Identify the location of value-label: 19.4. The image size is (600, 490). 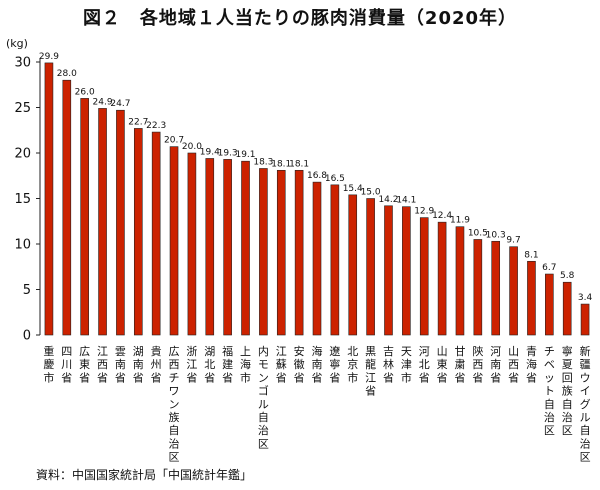
(210, 152).